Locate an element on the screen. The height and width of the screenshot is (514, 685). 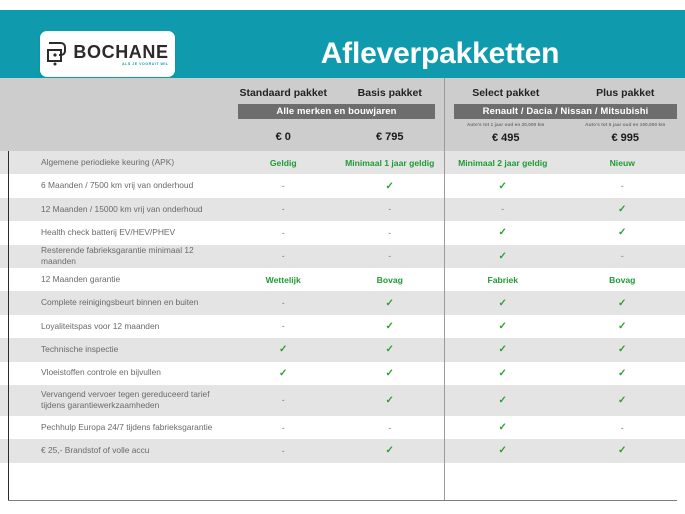
table-row: Vloeistoffen controle en bijvullen ✓ ✓ ✓ ✓ is located at coordinates (342, 373).